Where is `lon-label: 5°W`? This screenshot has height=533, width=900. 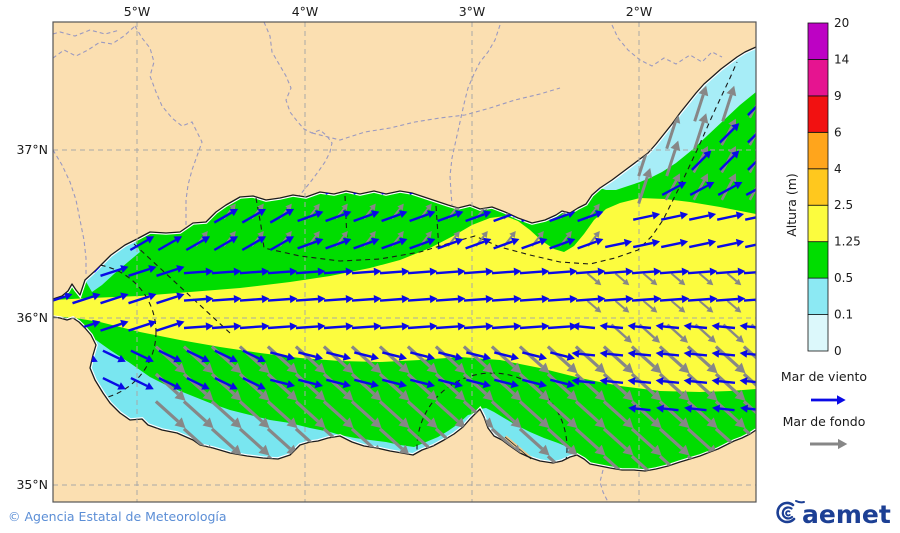
lon-label: 5°W is located at coordinates (137, 11).